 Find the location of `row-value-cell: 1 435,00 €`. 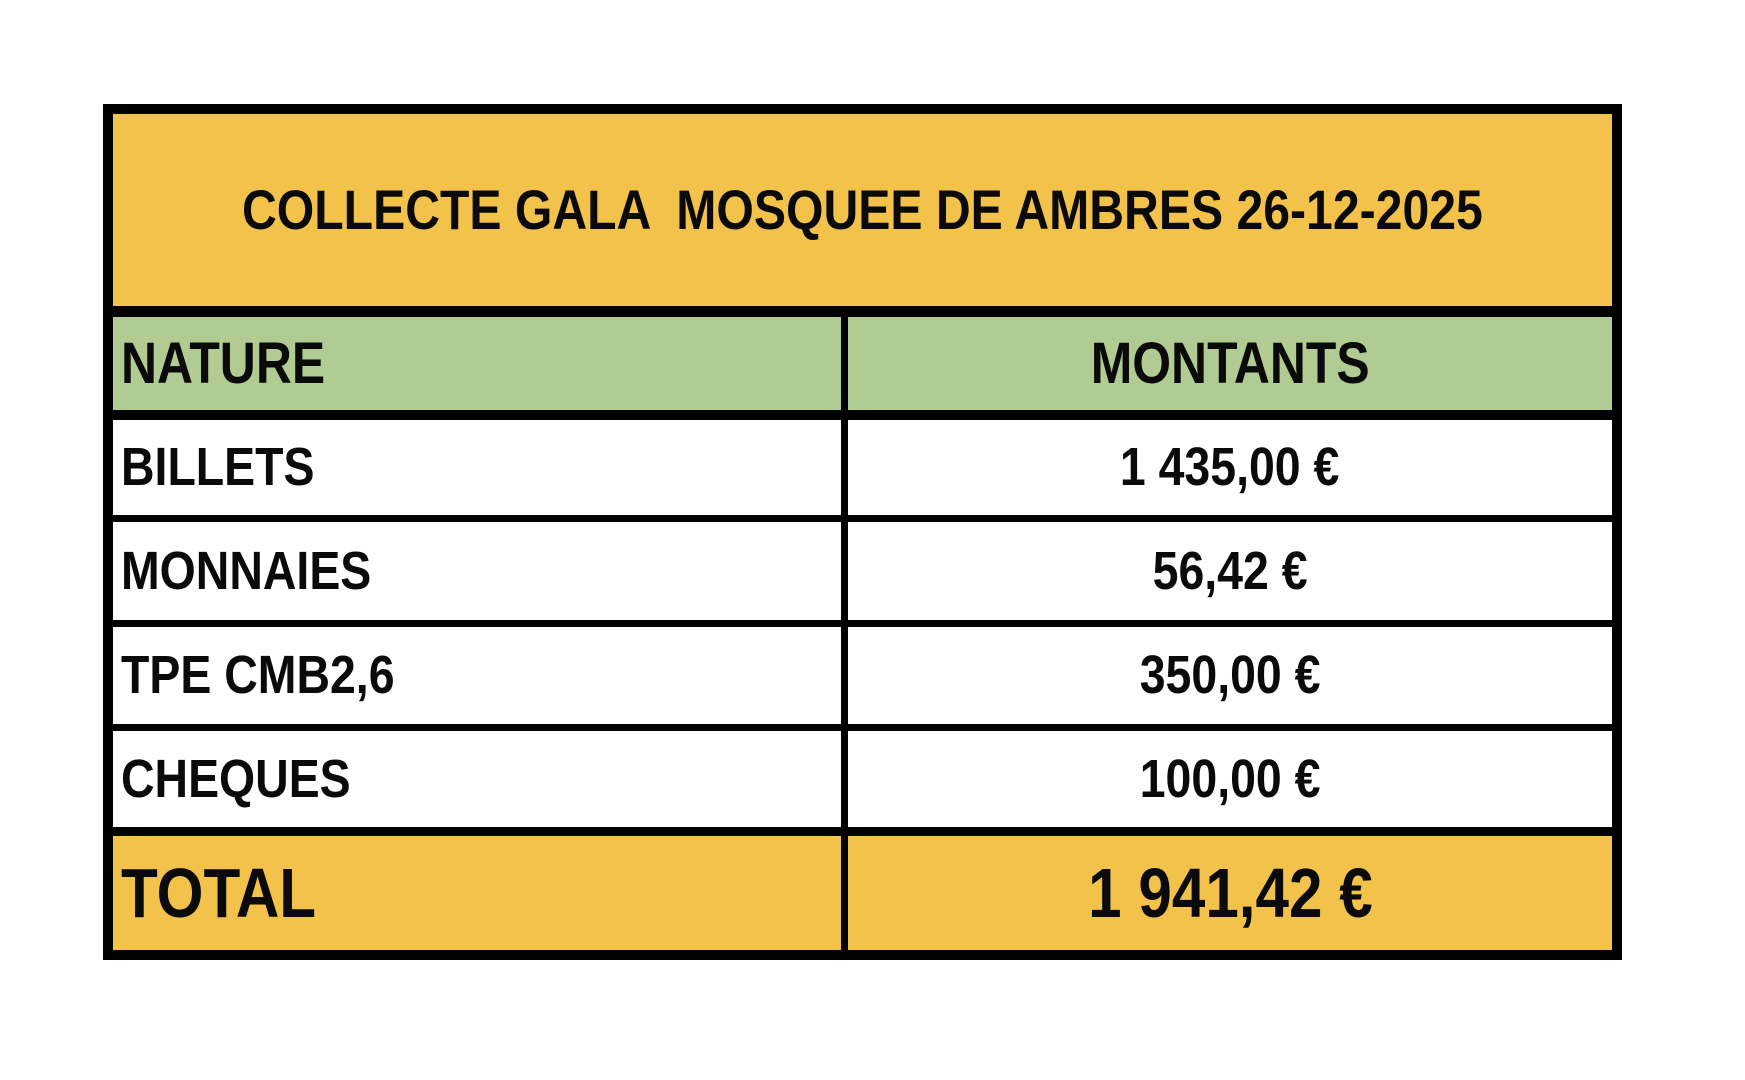

row-value-cell: 1 435,00 € is located at coordinates (1230, 467).